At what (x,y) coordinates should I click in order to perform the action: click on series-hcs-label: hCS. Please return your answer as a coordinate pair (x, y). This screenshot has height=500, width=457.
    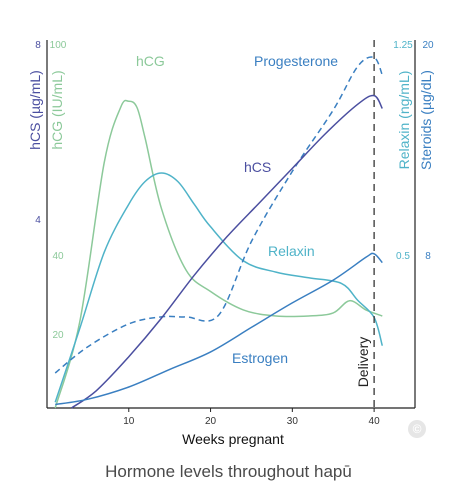
    Looking at the image, I should click on (257, 167).